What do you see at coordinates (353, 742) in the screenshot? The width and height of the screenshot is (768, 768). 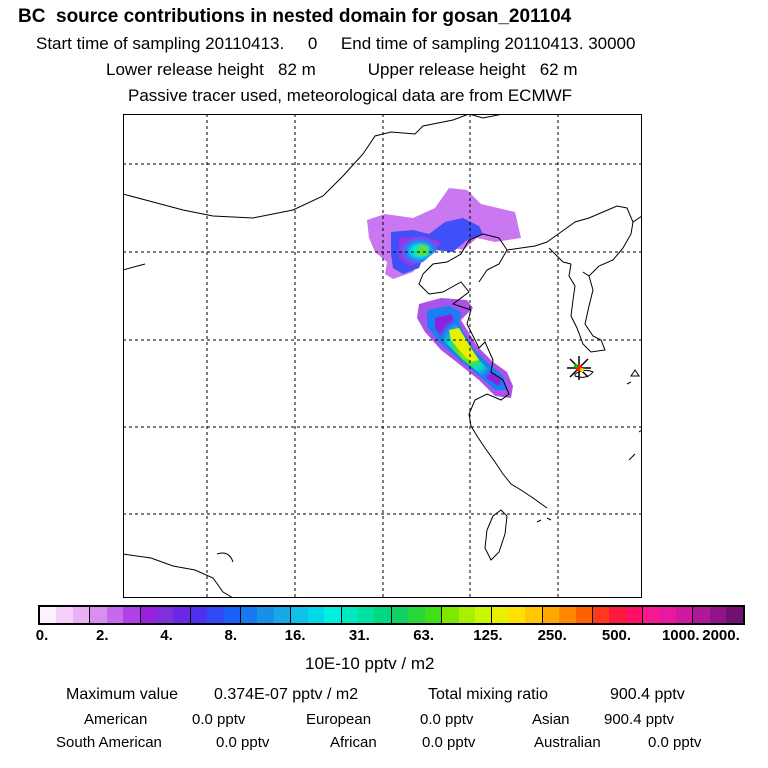 I see `source-name-african: African` at bounding box center [353, 742].